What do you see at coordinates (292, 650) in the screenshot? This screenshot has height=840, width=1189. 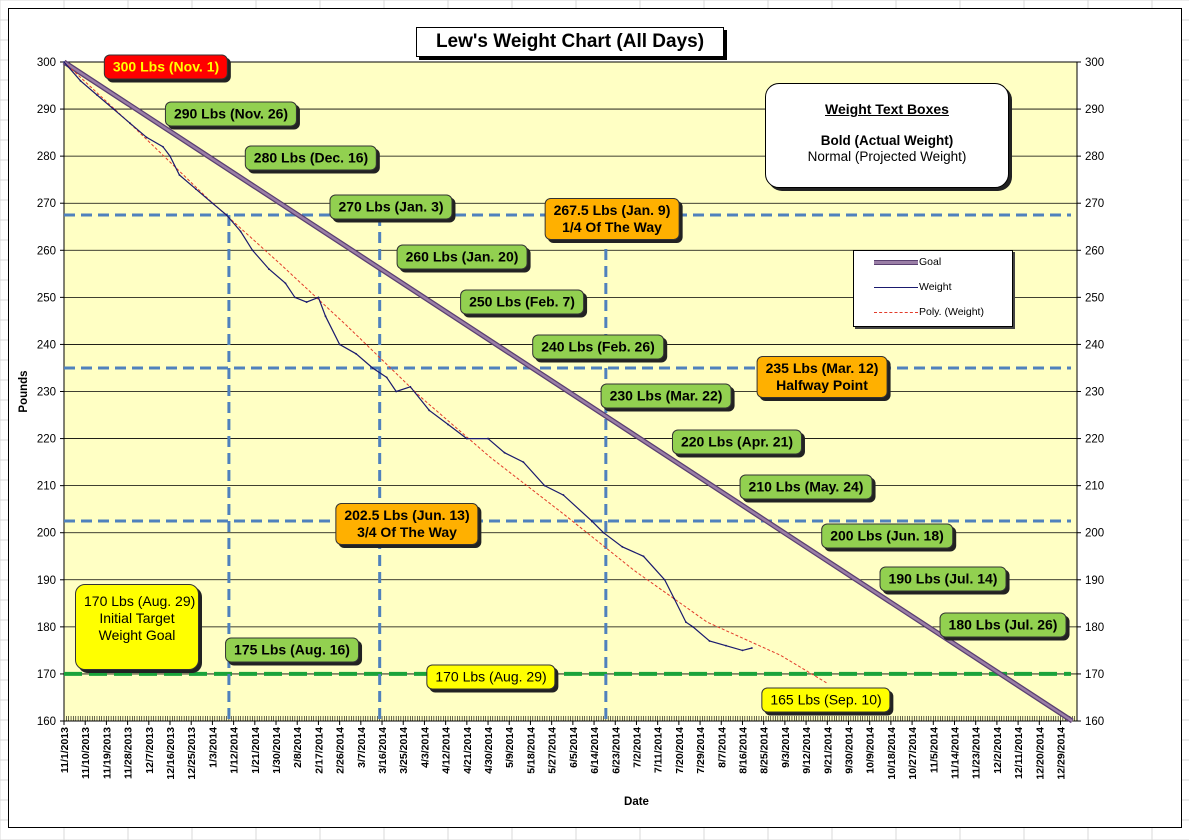 I see `annotation-a175: 175 Lbs (Aug. 16)` at bounding box center [292, 650].